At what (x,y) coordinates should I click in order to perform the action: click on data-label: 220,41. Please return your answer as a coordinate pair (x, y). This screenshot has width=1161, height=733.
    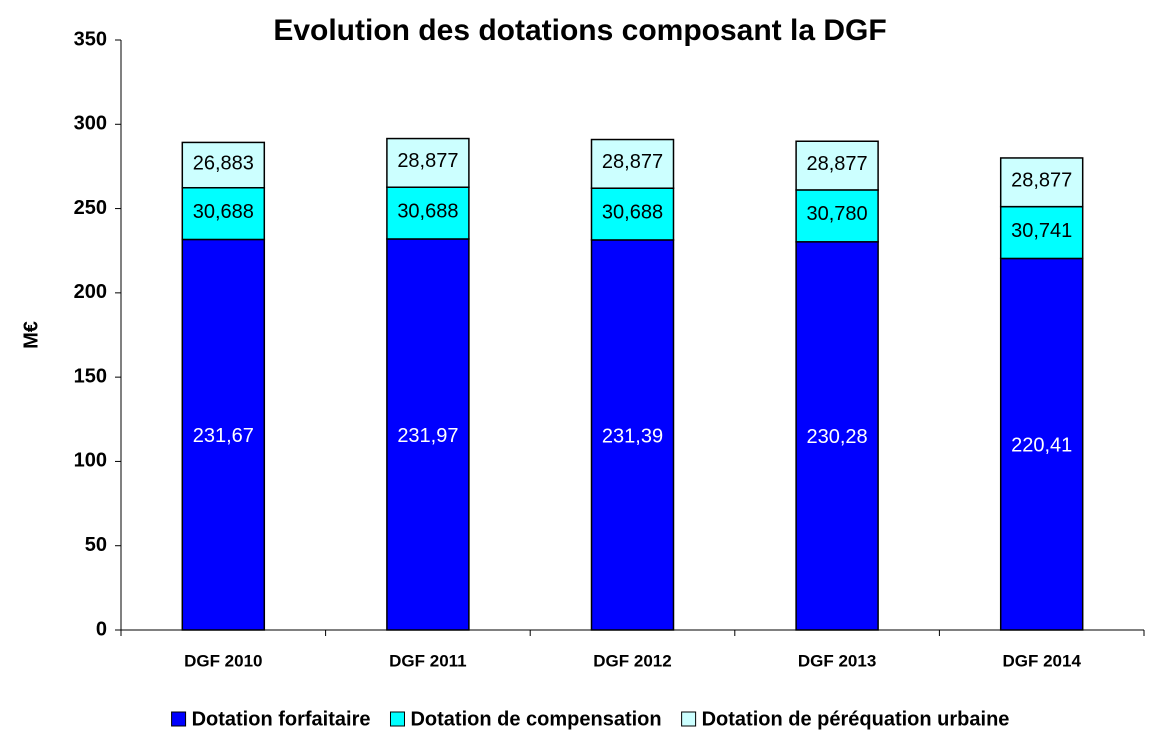
    Looking at the image, I should click on (1041, 446).